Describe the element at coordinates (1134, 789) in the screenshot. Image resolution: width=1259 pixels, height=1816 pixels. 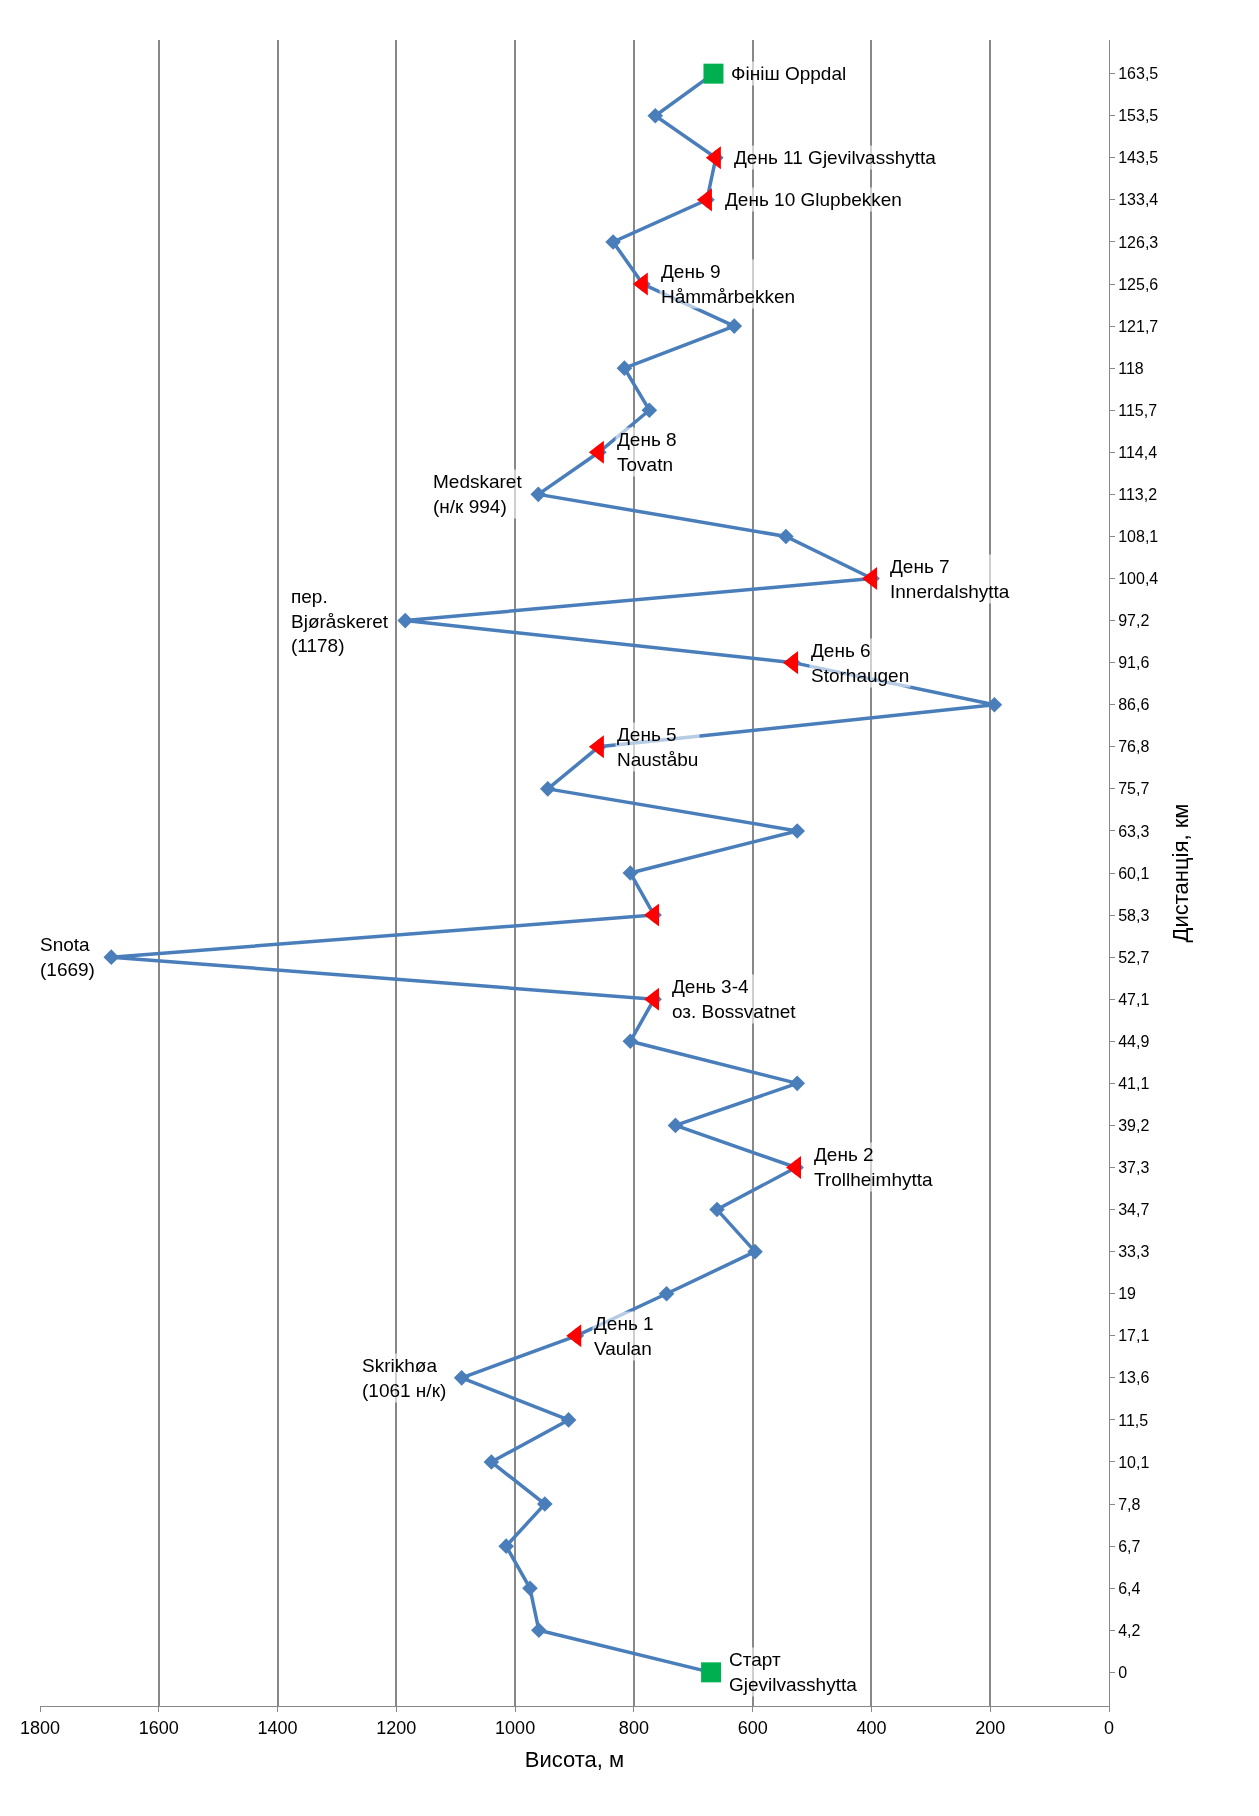
I see `y-tick-label: 75,7` at that location.